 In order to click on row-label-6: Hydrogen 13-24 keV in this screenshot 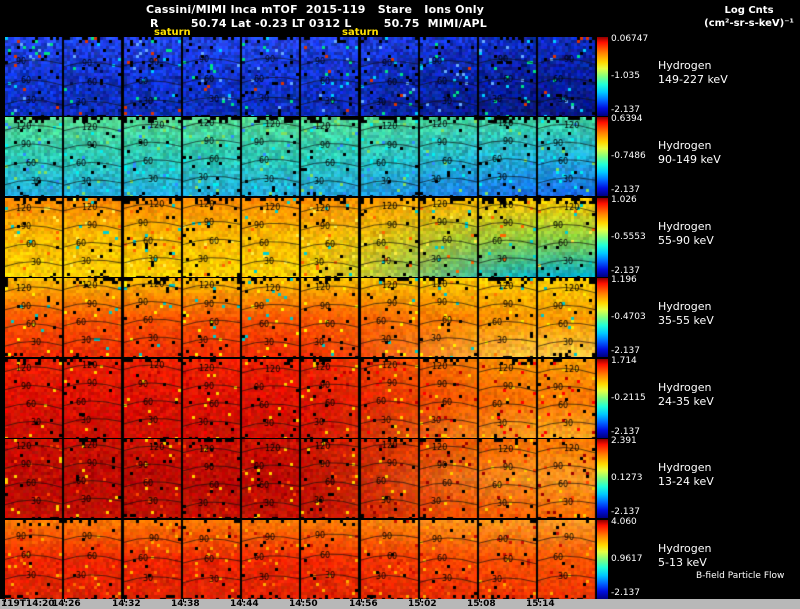, I will do `click(686, 475)`.